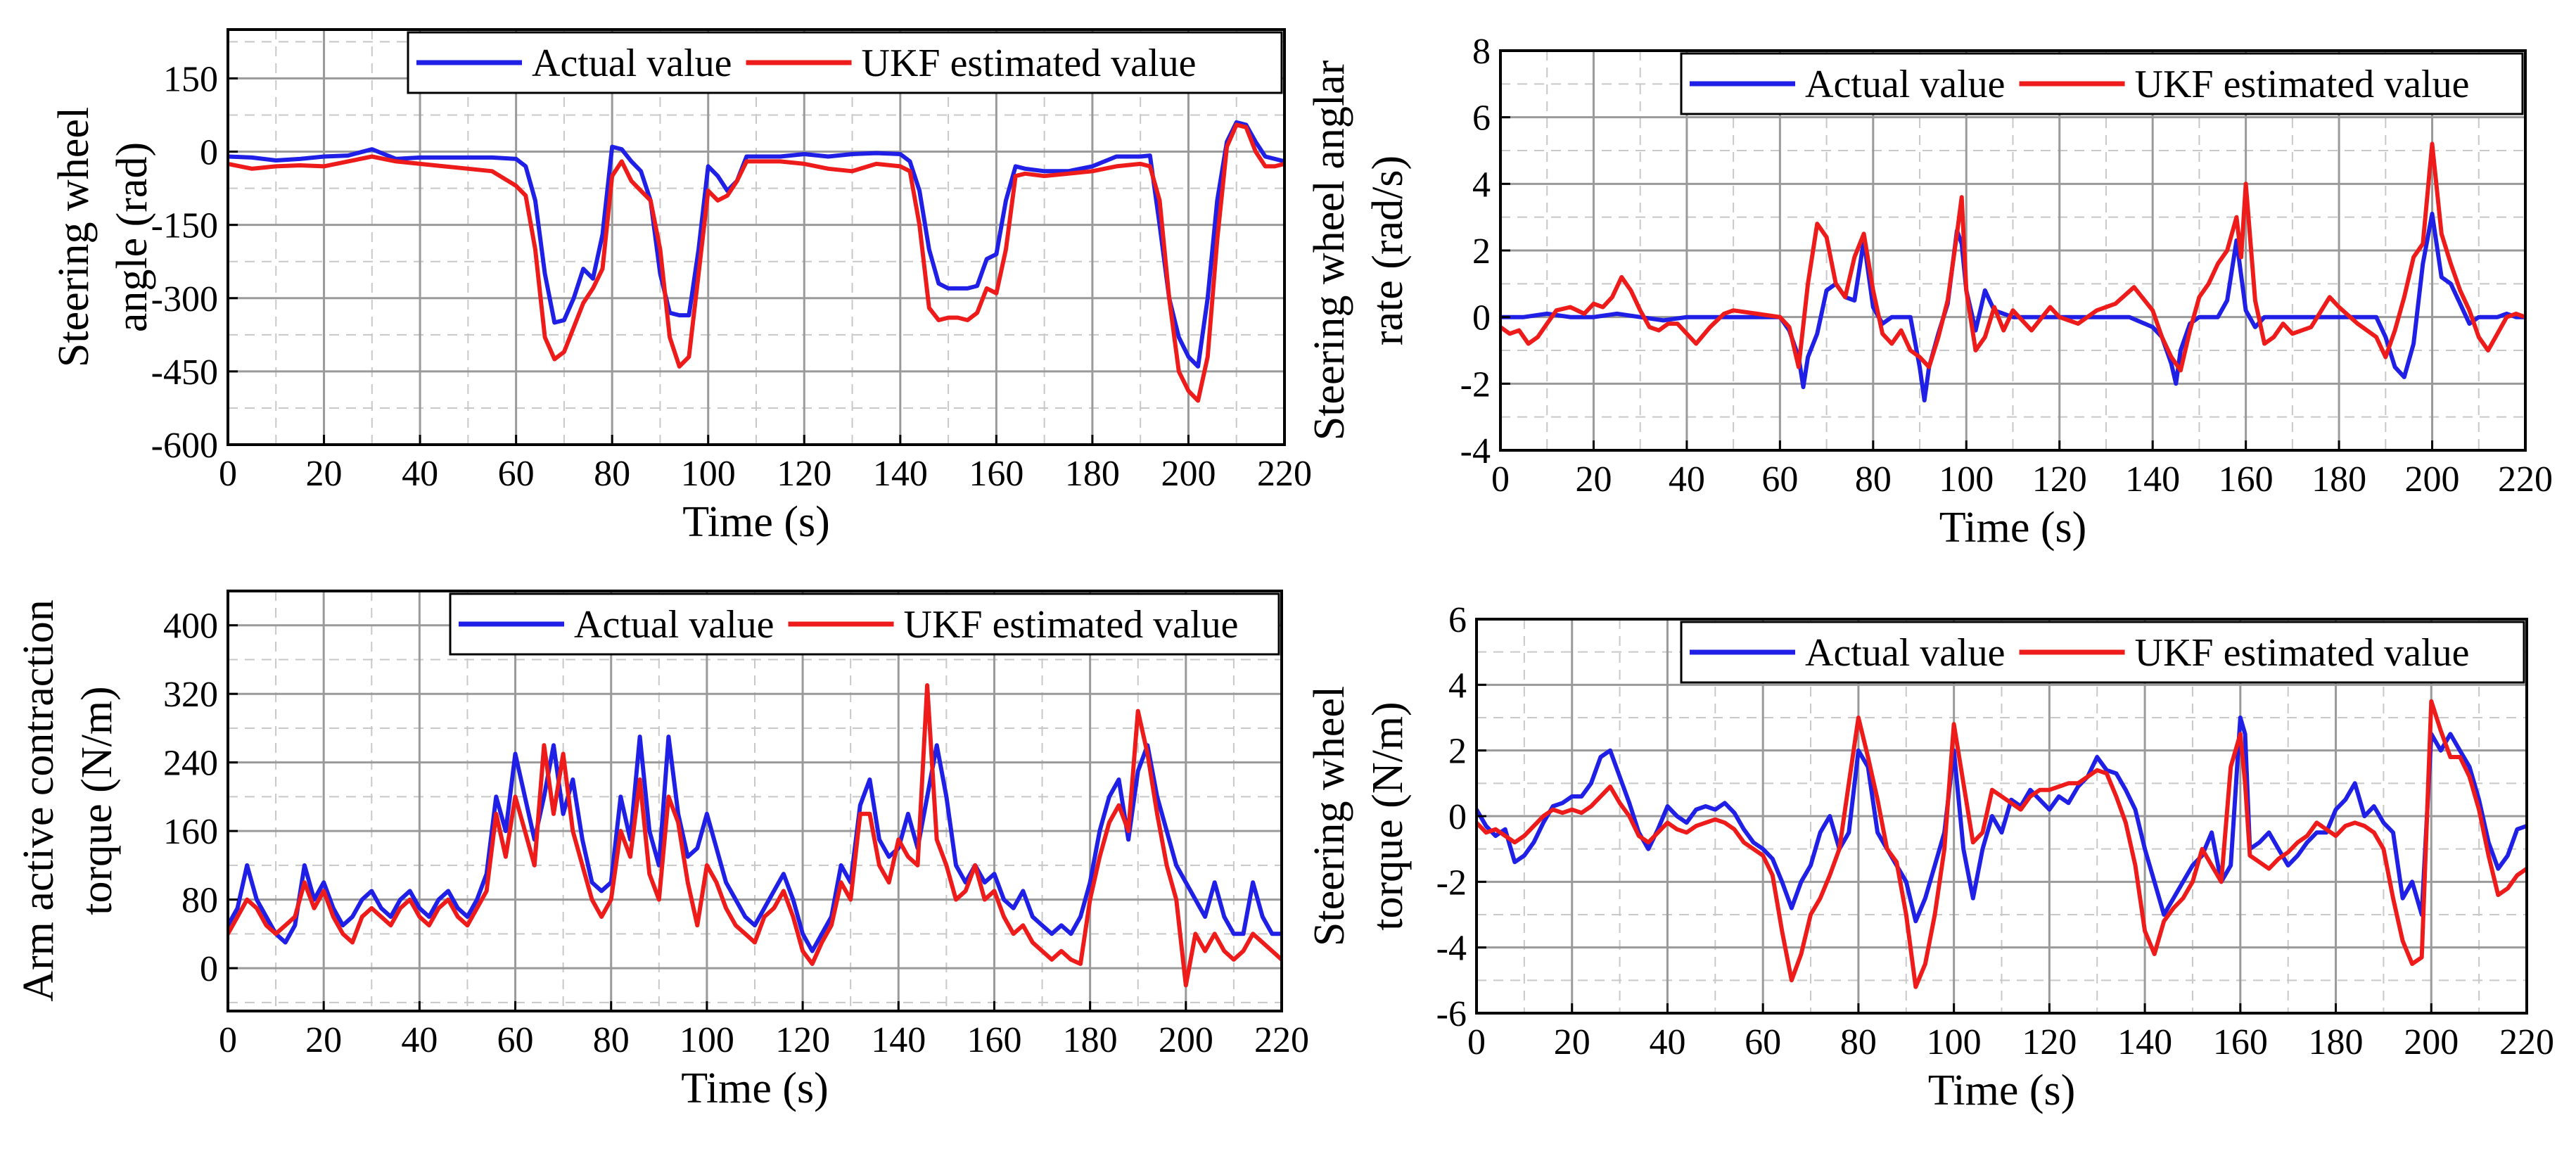  Describe the element at coordinates (1329, 250) in the screenshot. I see `y-axis-title: Steering wheel anglar` at that location.